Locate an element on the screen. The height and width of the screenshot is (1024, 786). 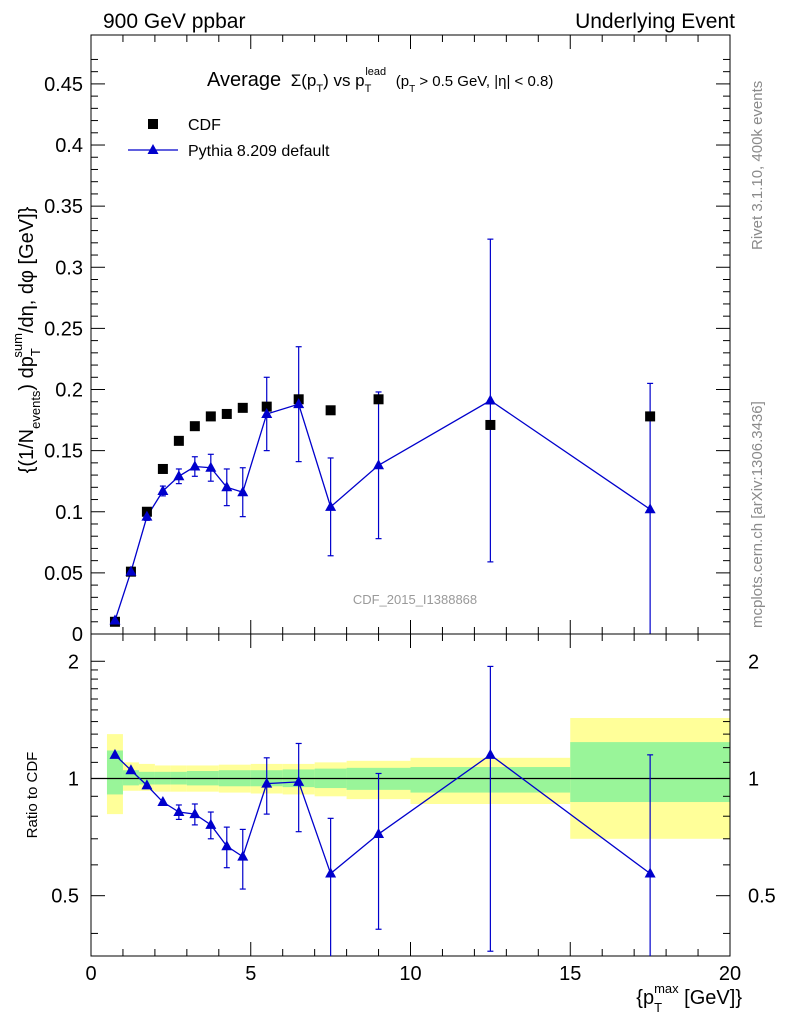
series-line-pythia is located at coordinates (382, 510).